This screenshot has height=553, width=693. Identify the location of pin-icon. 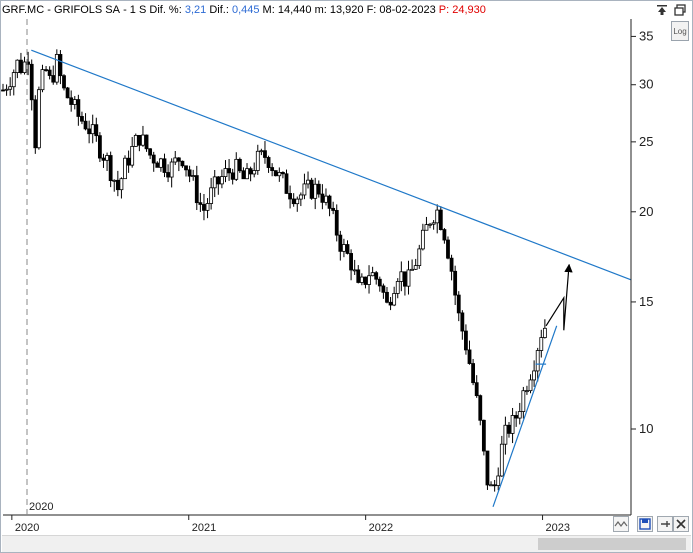
(665, 524).